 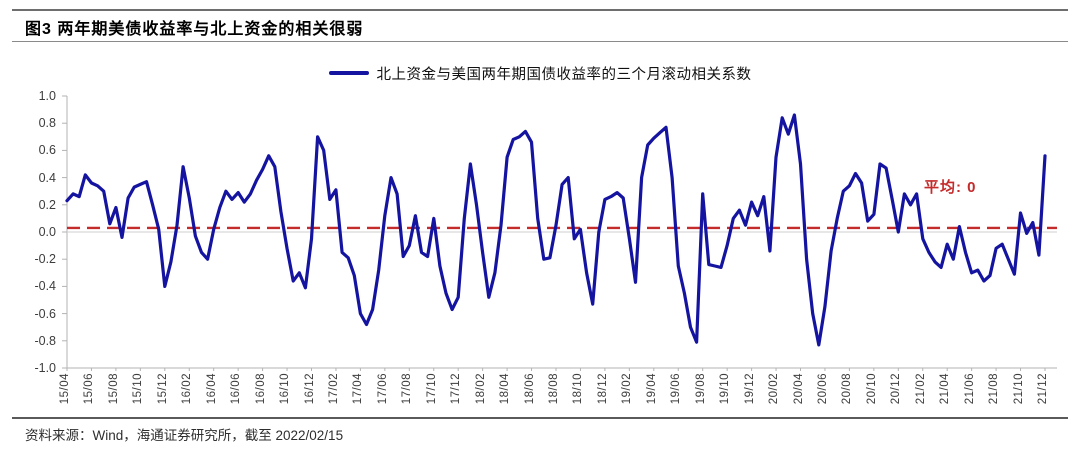 I want to click on chart-legend: 北上资金与美国两年期国债收益率的三个月滚动相关系数, so click(x=540, y=73).